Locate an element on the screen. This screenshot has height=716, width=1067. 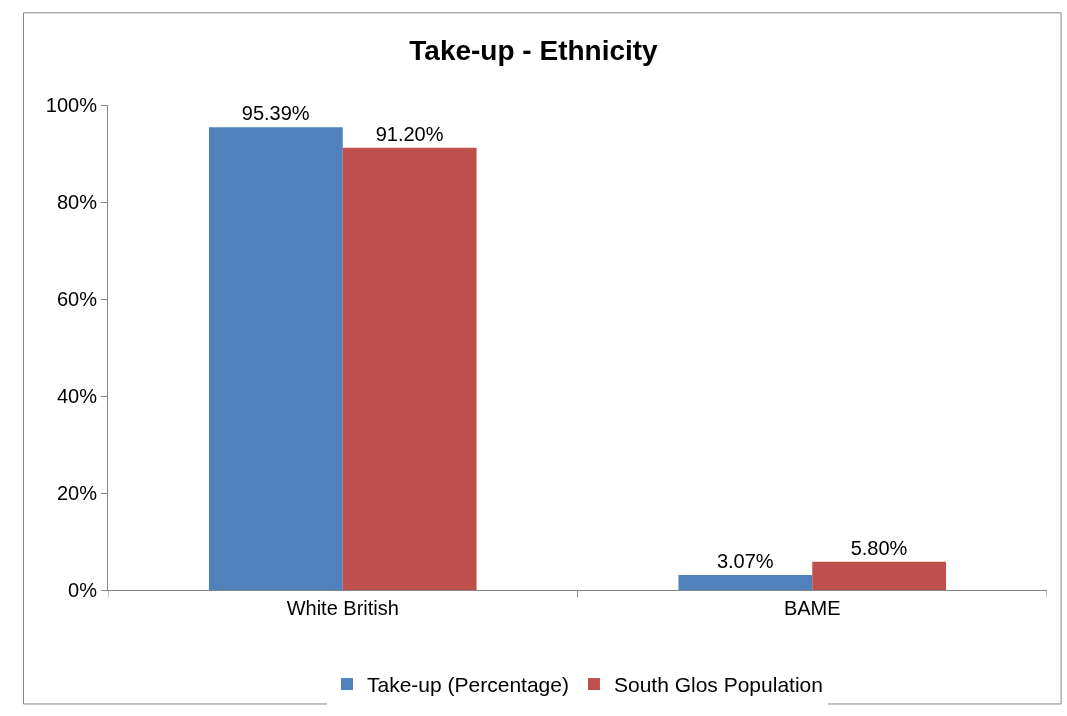
y-tick-label: 100% is located at coordinates (71, 105).